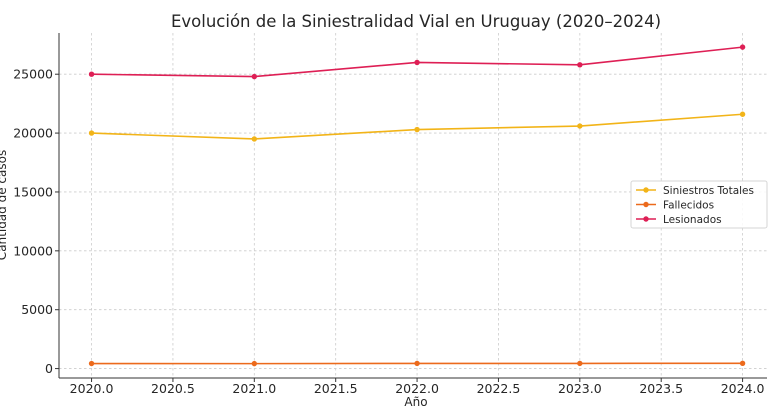 The height and width of the screenshot is (414, 768). I want to click on legend-label-fallecidos: Fallecidos, so click(688, 205).